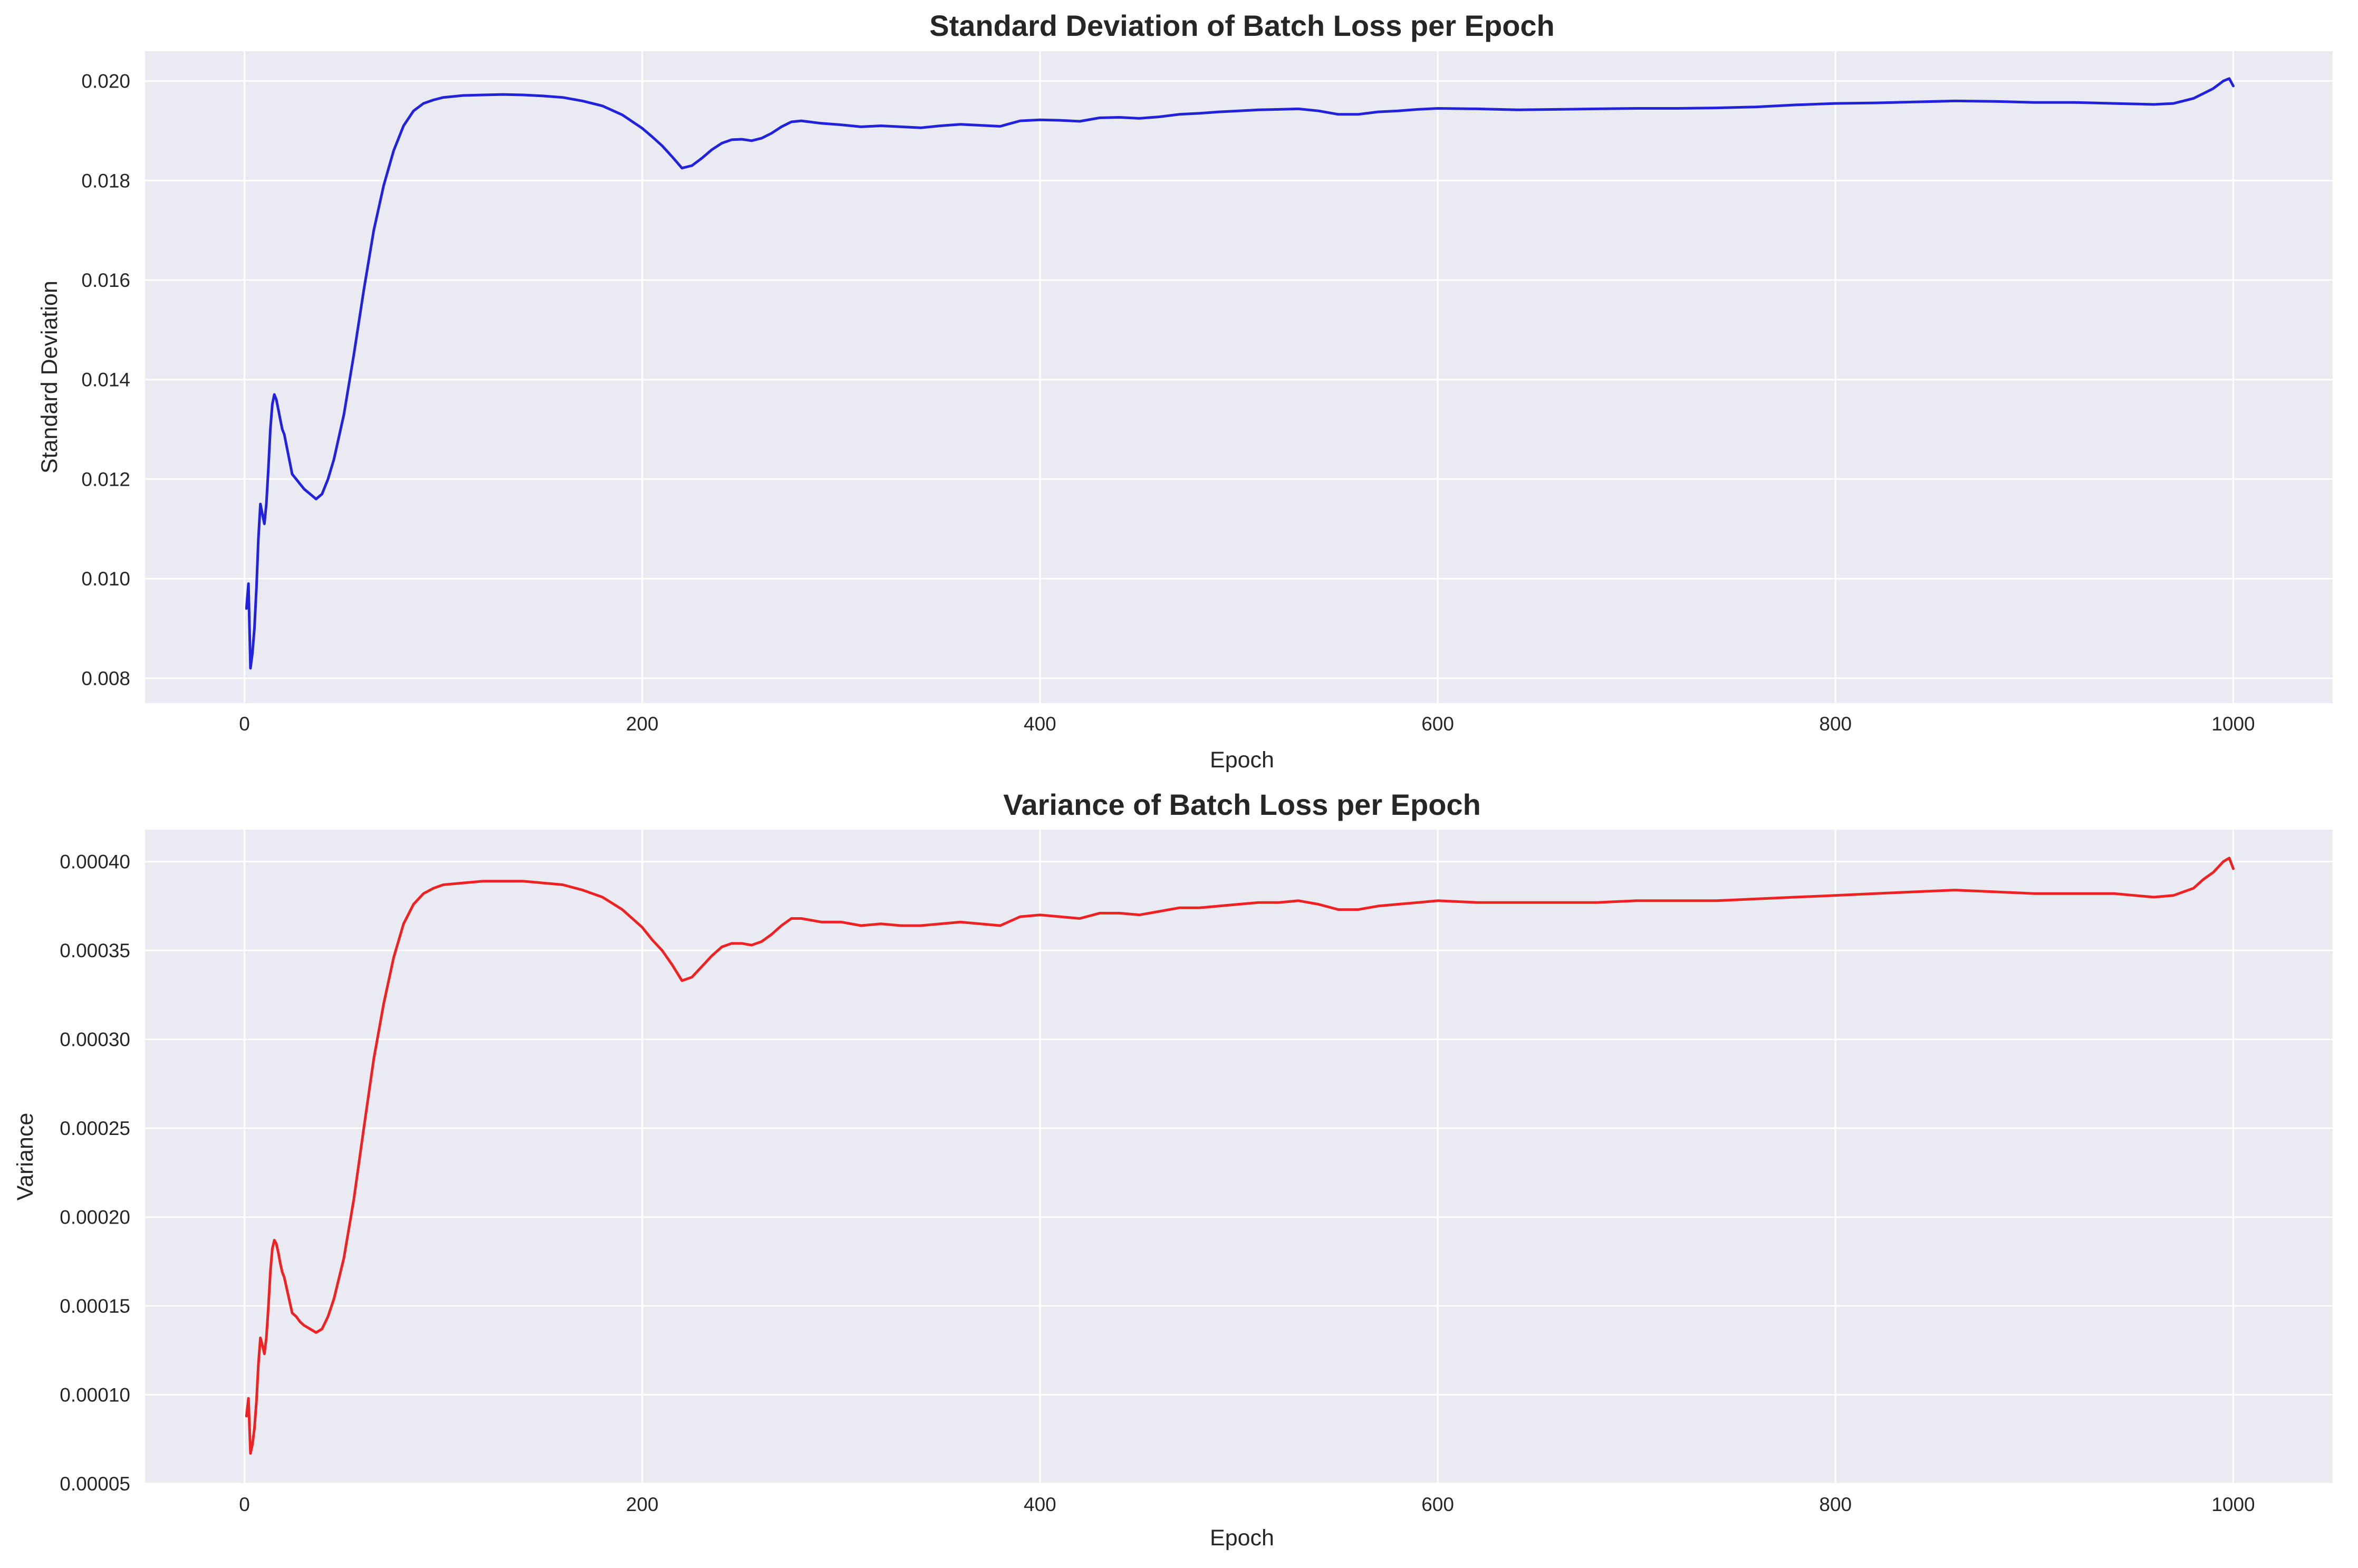  Describe the element at coordinates (95, 1395) in the screenshot. I see `variance-y-tick-label: 0.00010` at that location.